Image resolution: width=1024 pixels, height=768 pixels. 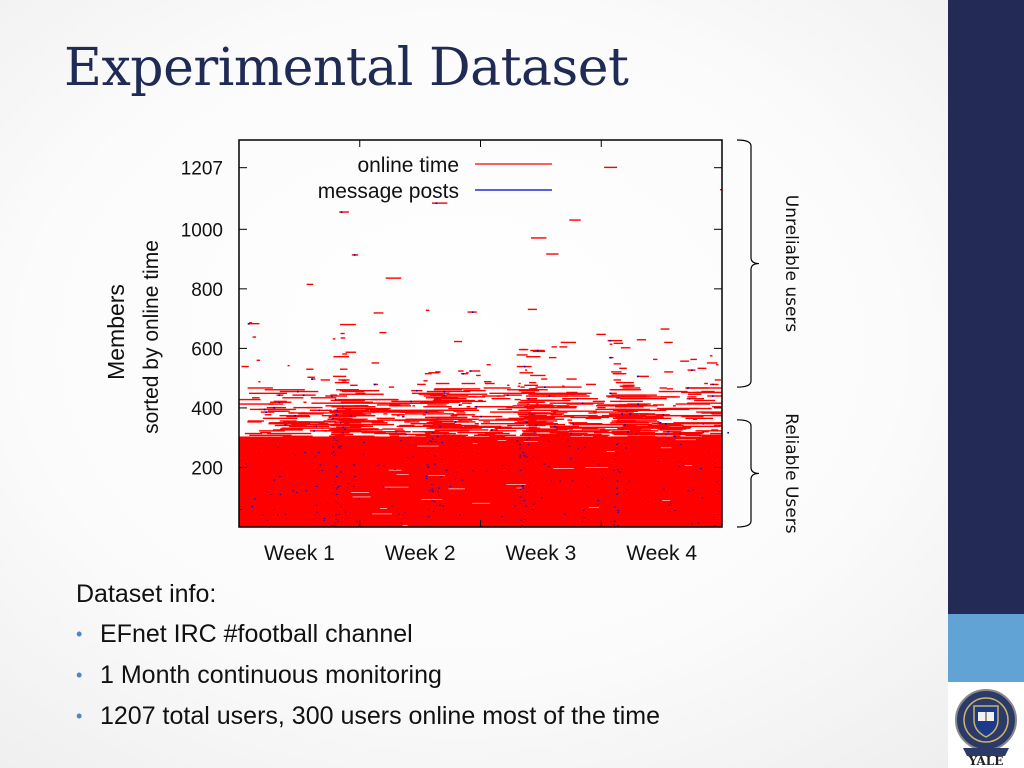 I want to click on x-tick-label: Week 4, so click(x=661, y=553).